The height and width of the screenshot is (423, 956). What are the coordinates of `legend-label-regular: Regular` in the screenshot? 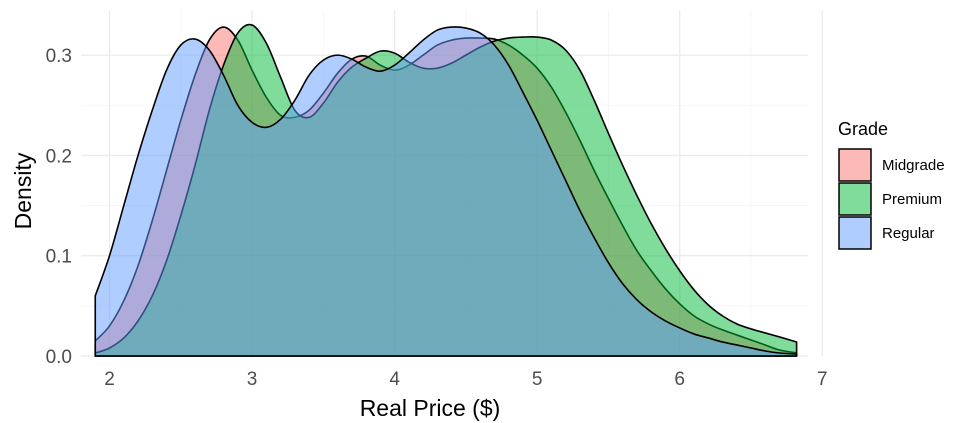 It's located at (908, 233).